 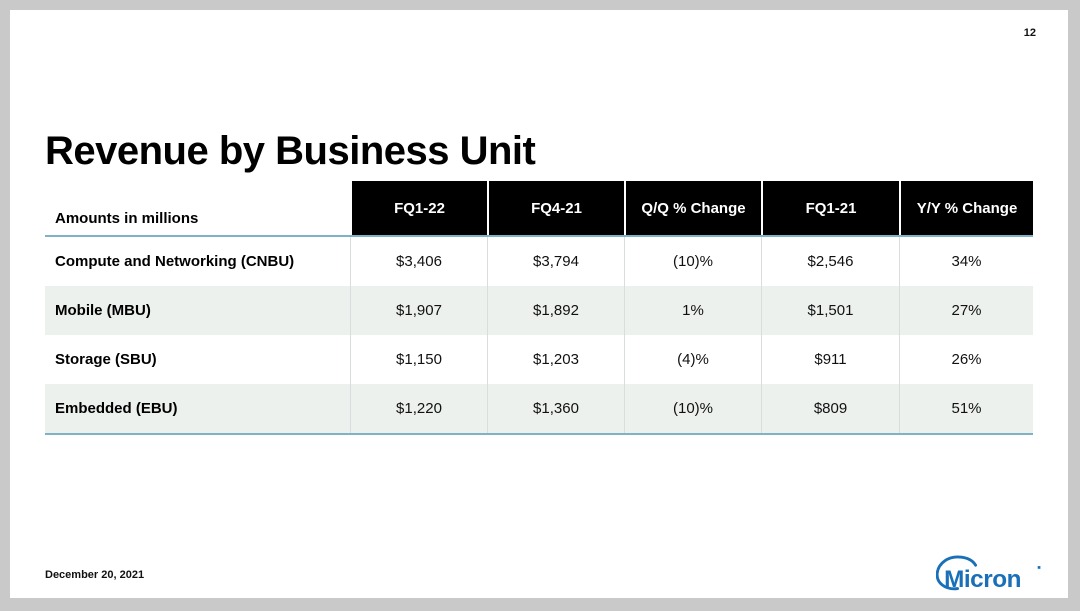 I want to click on row-label: Compute and Networking (CNBU), so click(x=197, y=261).